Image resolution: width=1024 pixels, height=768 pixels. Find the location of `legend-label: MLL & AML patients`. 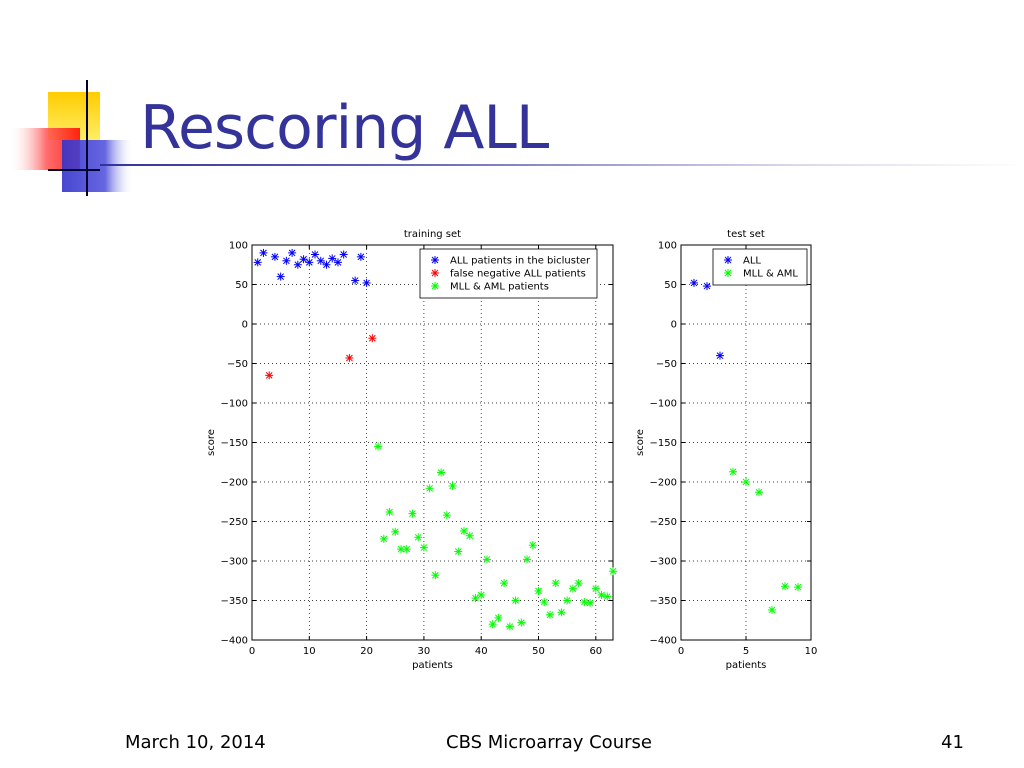

legend-label: MLL & AML patients is located at coordinates (499, 287).